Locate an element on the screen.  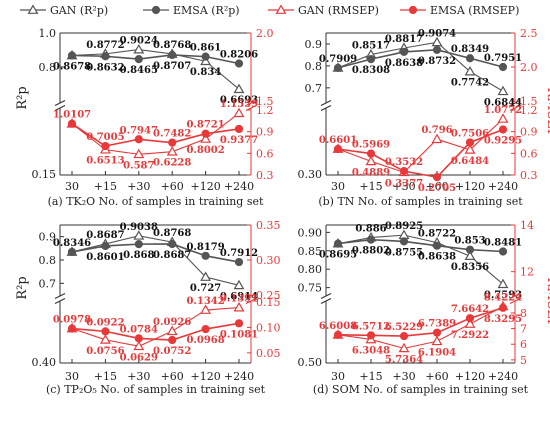
y2-axis-title: RMSEP is located at coordinates (547, 302).